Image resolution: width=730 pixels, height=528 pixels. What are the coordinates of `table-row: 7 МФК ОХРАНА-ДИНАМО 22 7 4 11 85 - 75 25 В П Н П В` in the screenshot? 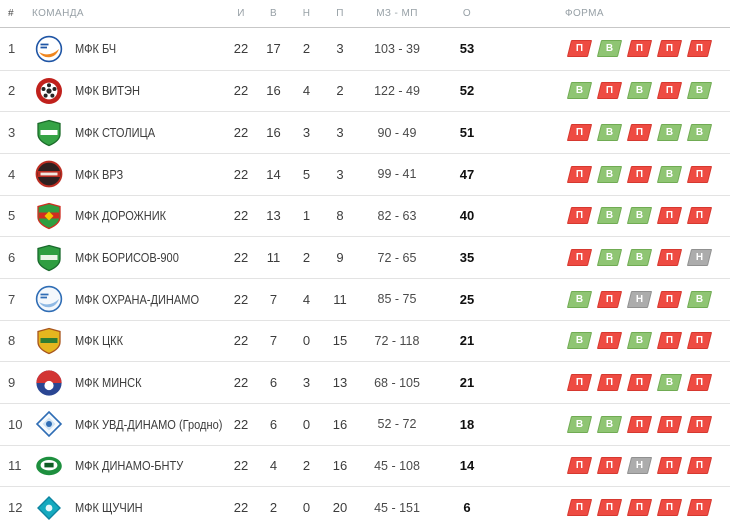 It's located at (365, 298).